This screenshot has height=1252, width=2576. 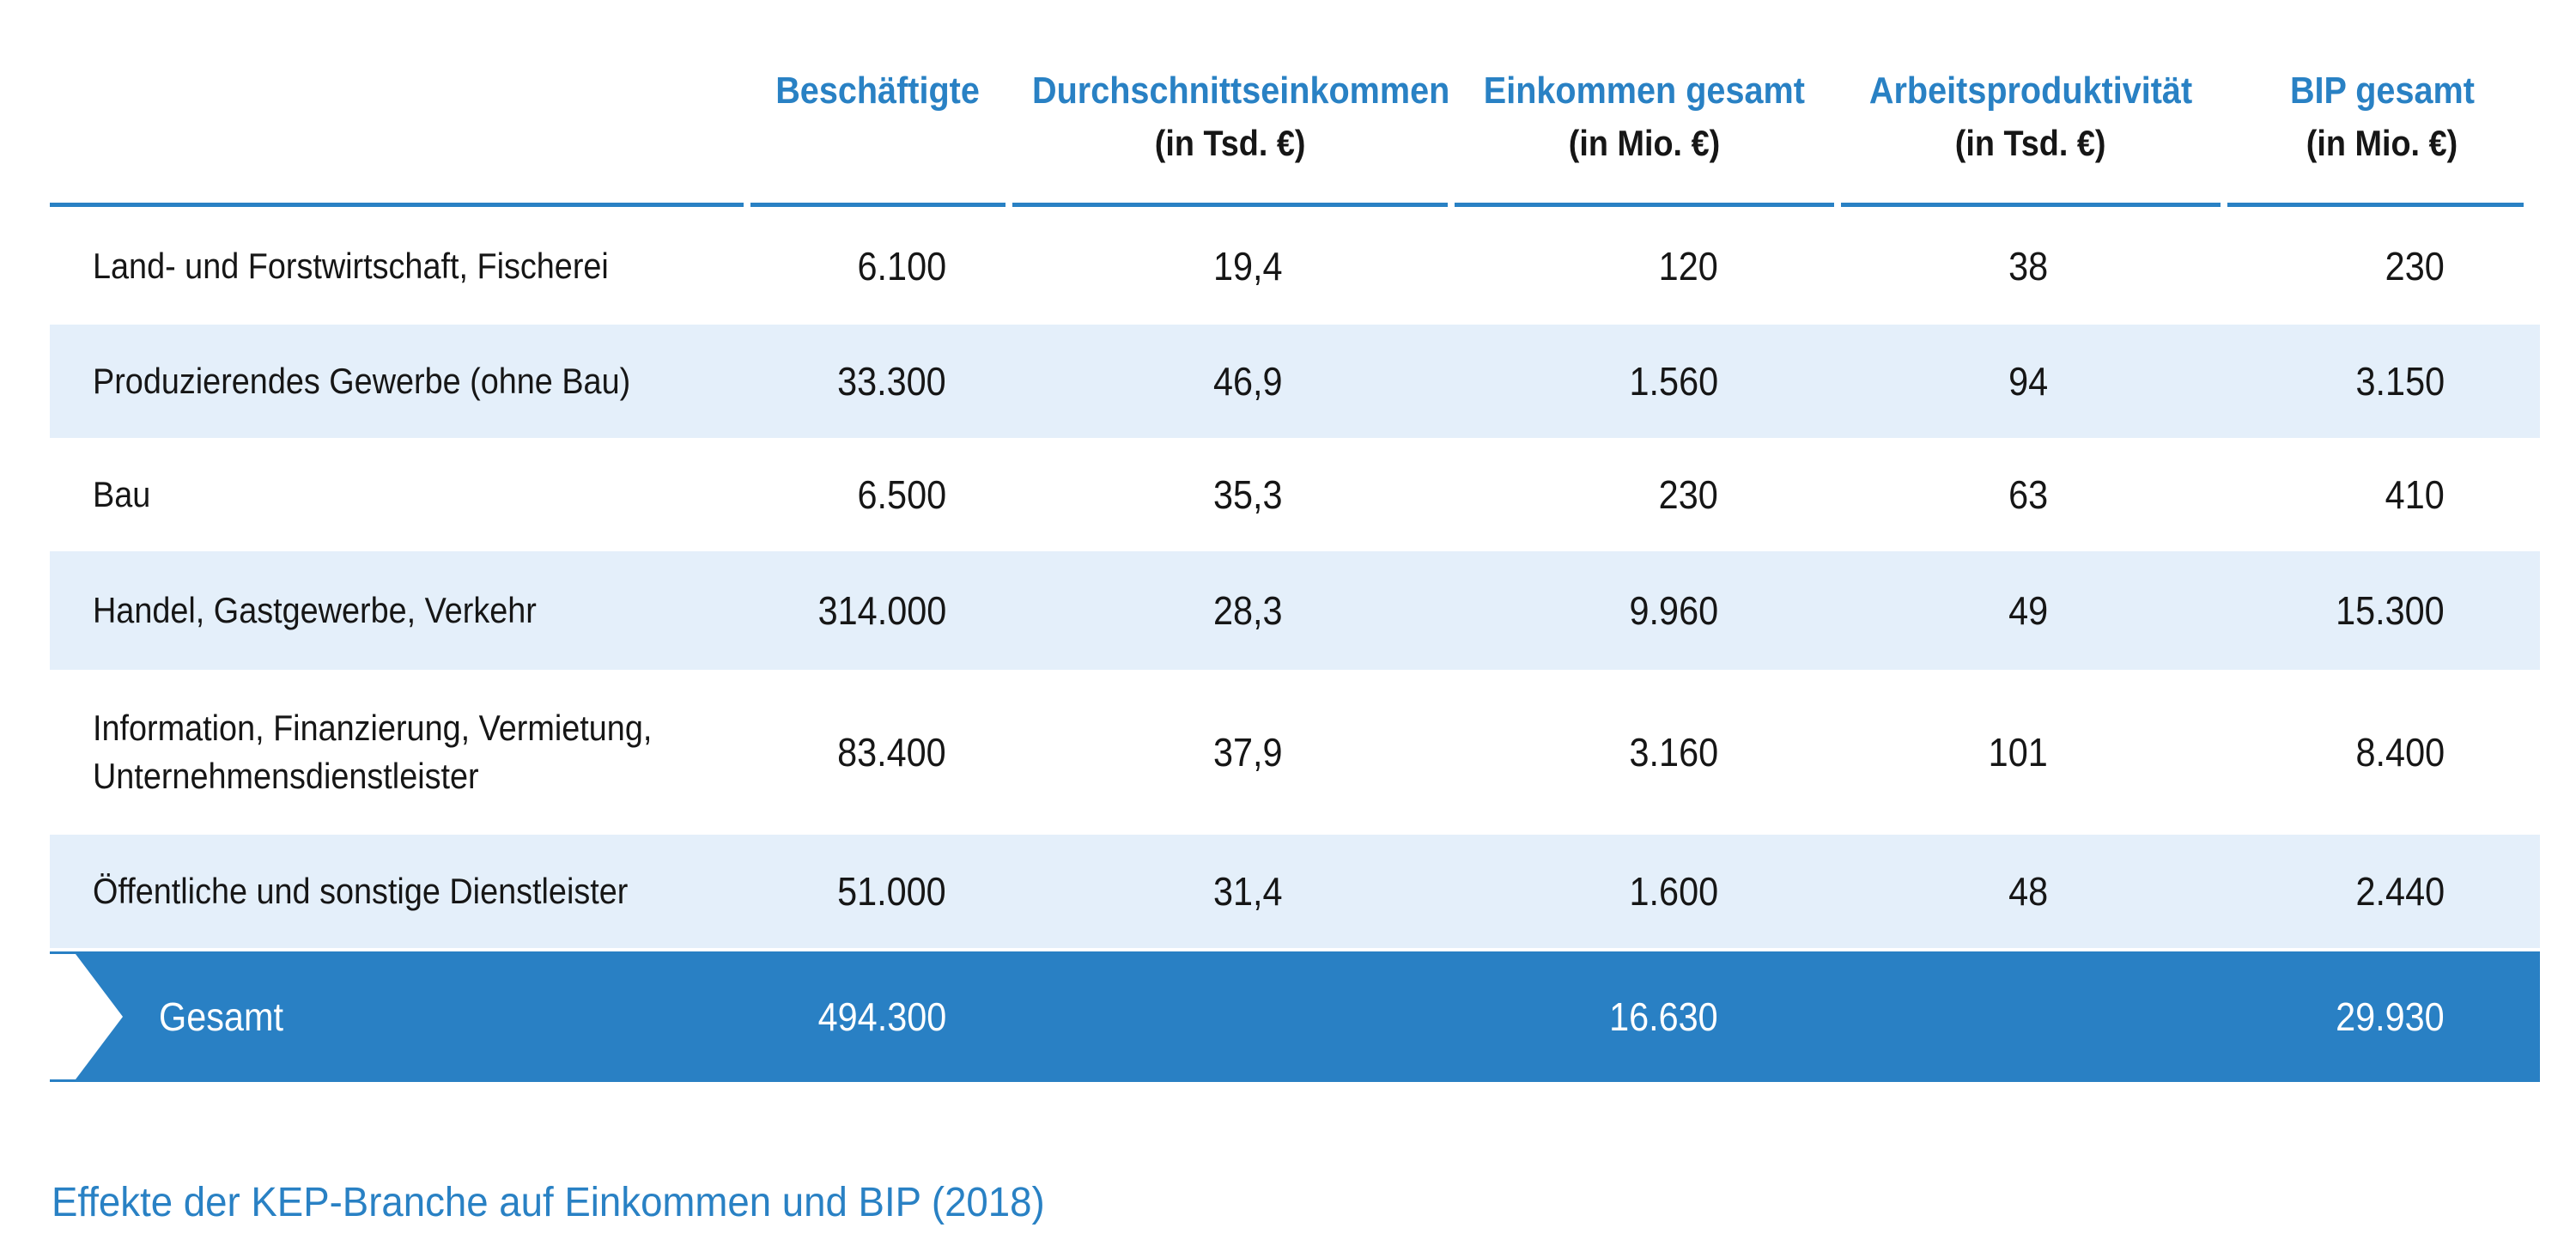 I want to click on cell-durchschnittseinkommen: 37,9, so click(x=1230, y=752).